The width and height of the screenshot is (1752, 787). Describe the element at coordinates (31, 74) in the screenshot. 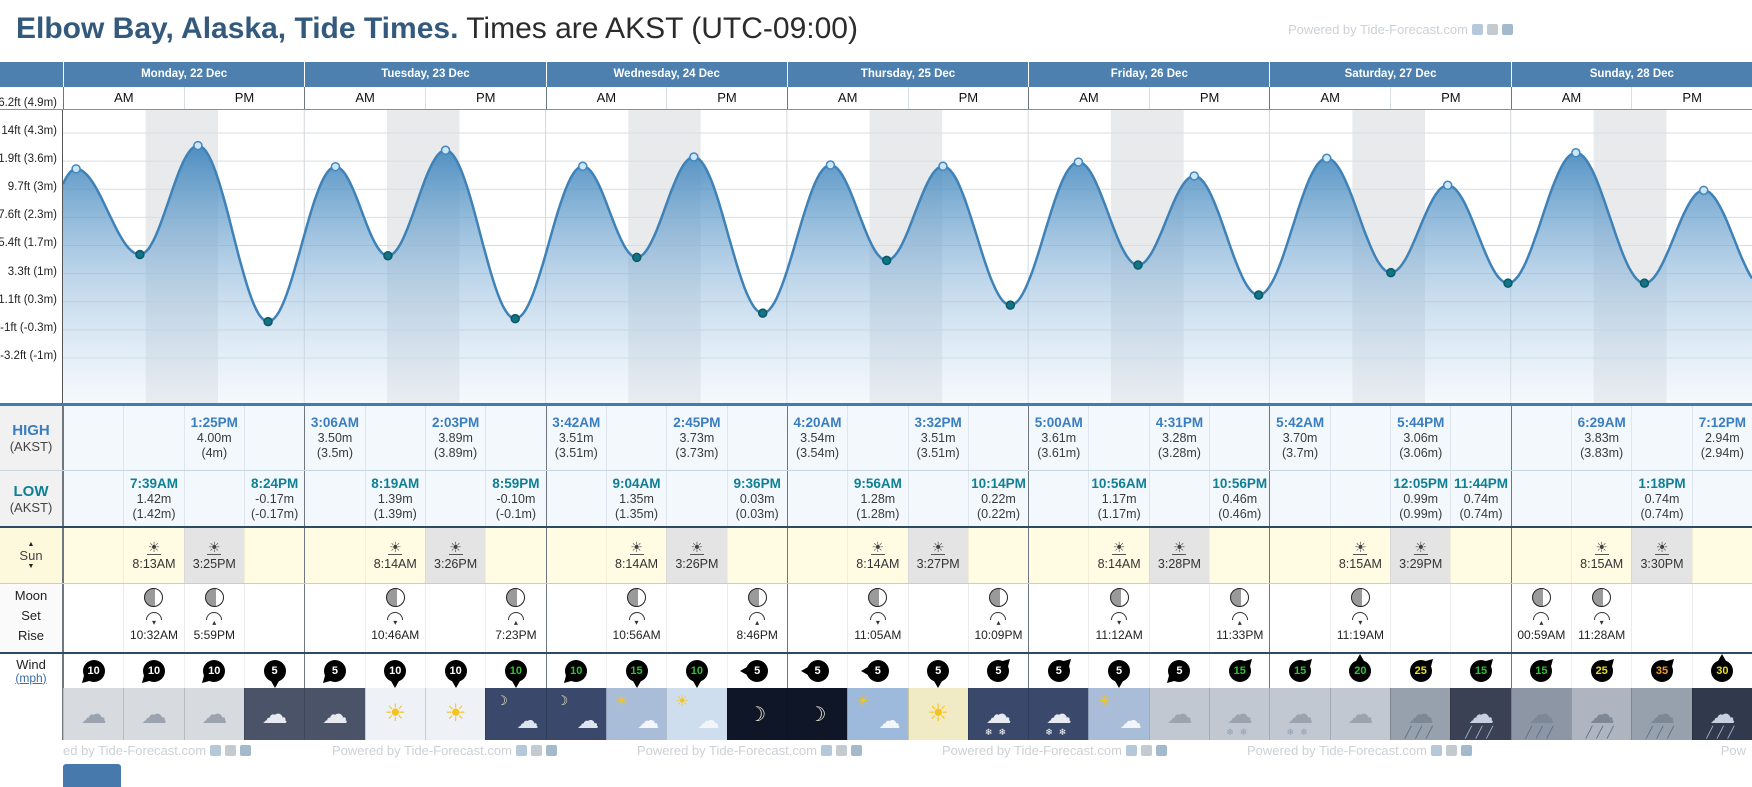

I see `day-header-gutter` at that location.